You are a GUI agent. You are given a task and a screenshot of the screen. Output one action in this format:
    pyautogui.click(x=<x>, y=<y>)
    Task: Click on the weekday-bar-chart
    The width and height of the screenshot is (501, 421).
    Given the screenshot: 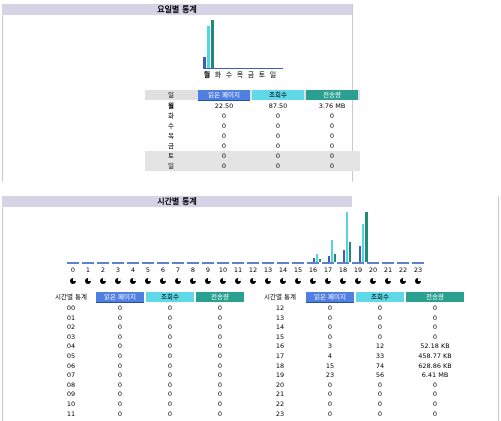 What is the action you would take?
    pyautogui.click(x=236, y=42)
    